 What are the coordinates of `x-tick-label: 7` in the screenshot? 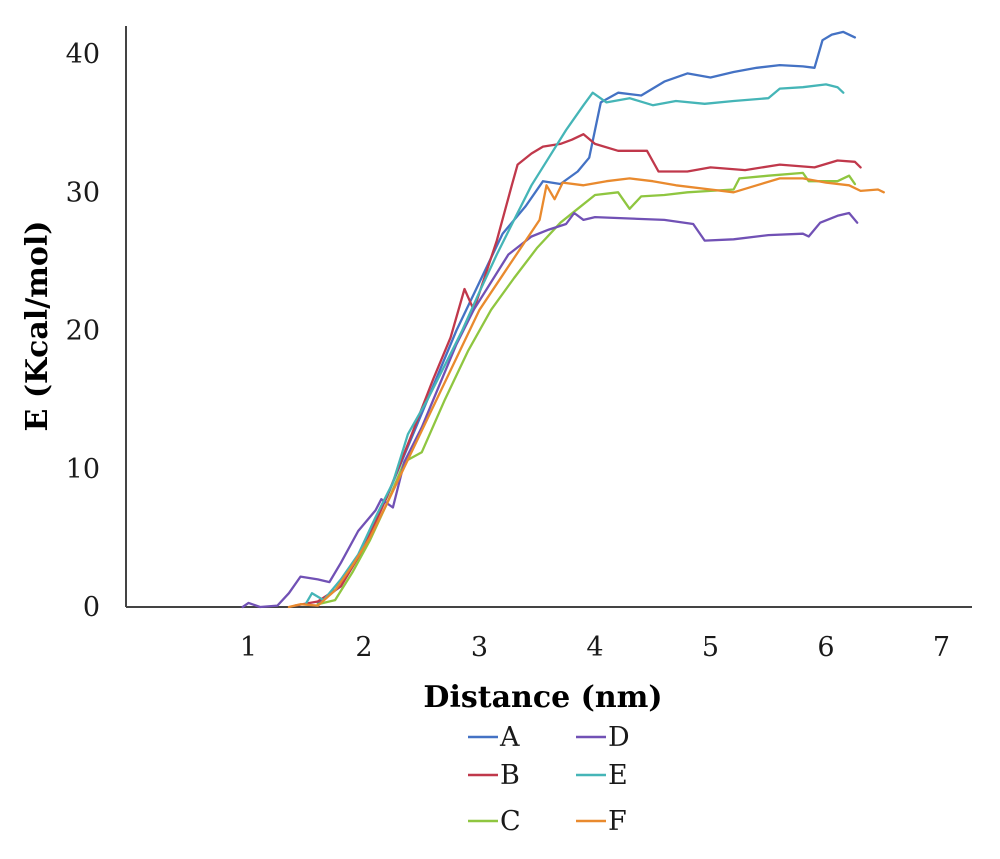 It's located at (941, 647).